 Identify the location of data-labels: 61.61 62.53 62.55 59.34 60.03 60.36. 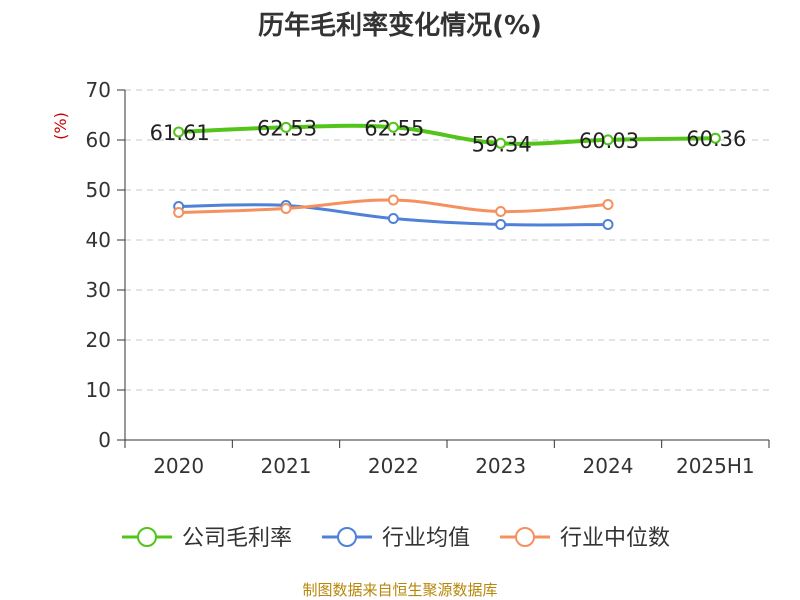
(448, 136).